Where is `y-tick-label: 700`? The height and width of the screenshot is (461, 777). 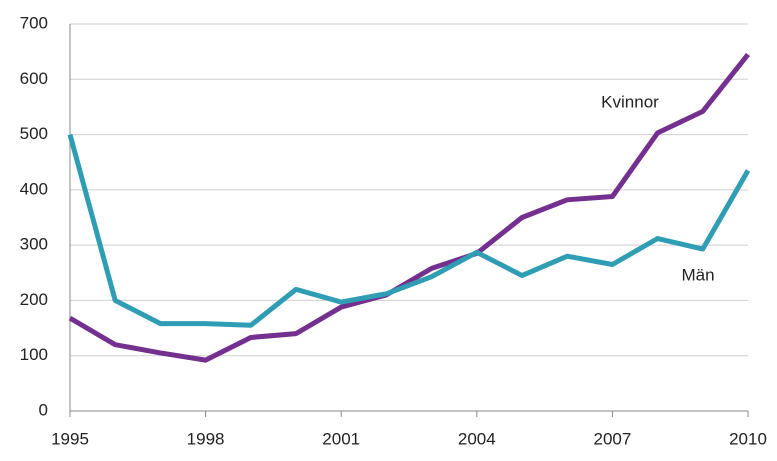
y-tick-label: 700 is located at coordinates (34, 22).